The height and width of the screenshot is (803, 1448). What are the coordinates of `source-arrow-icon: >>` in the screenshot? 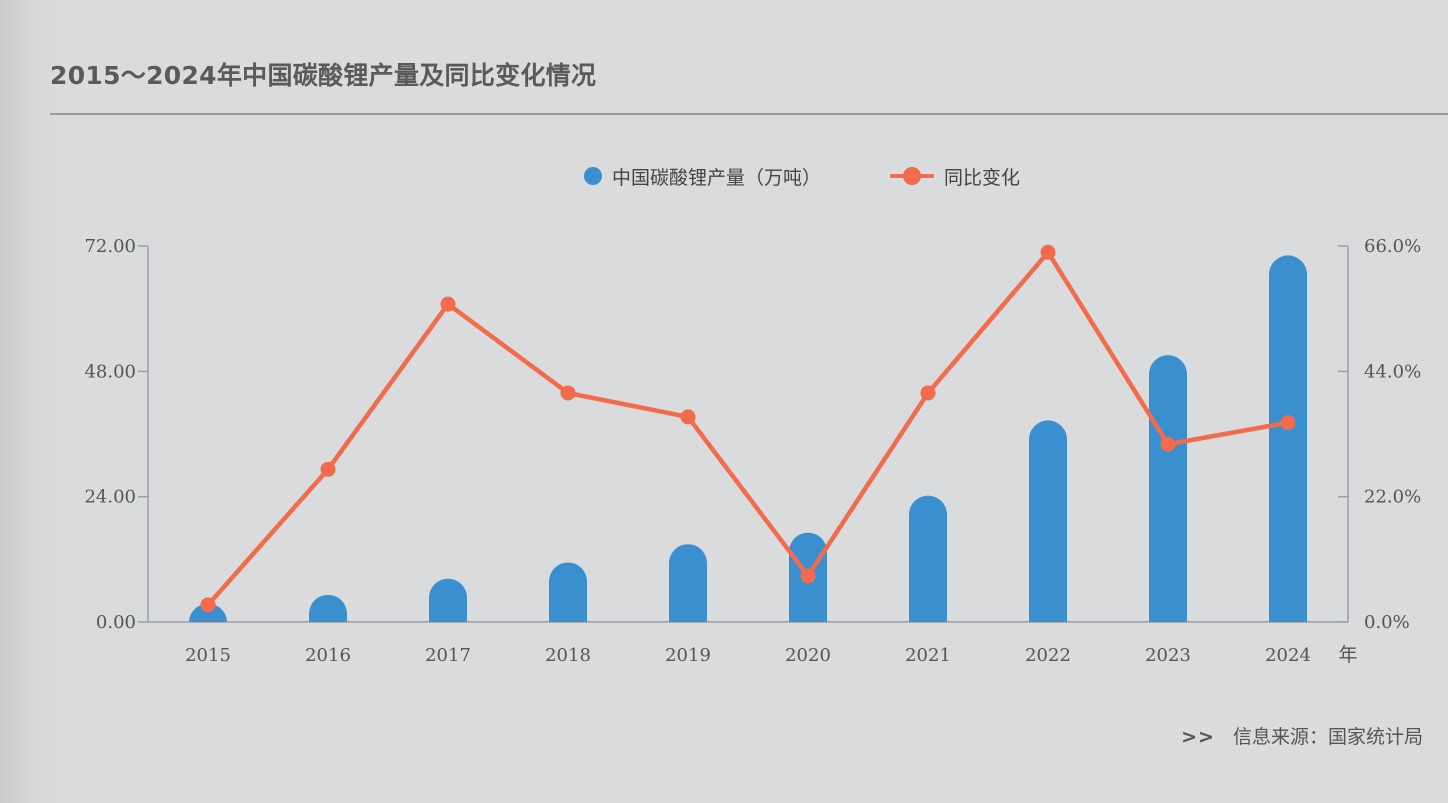 It's located at (1198, 737).